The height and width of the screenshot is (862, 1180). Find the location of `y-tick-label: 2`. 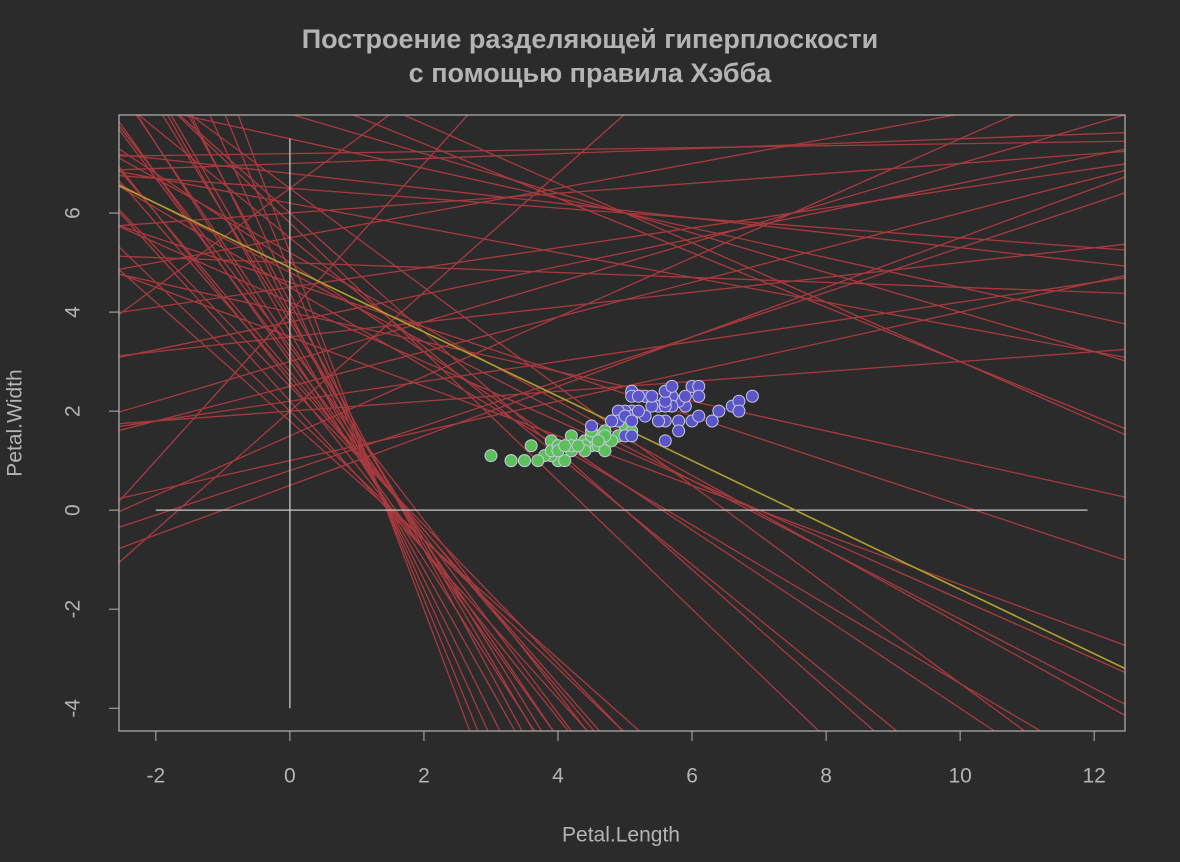

y-tick-label: 2 is located at coordinates (73, 411).